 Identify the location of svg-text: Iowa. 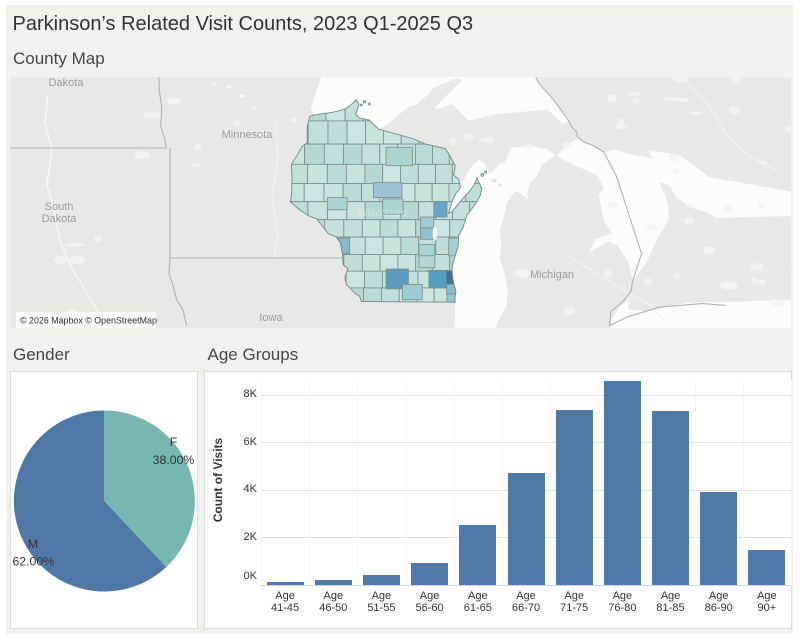
(271, 318).